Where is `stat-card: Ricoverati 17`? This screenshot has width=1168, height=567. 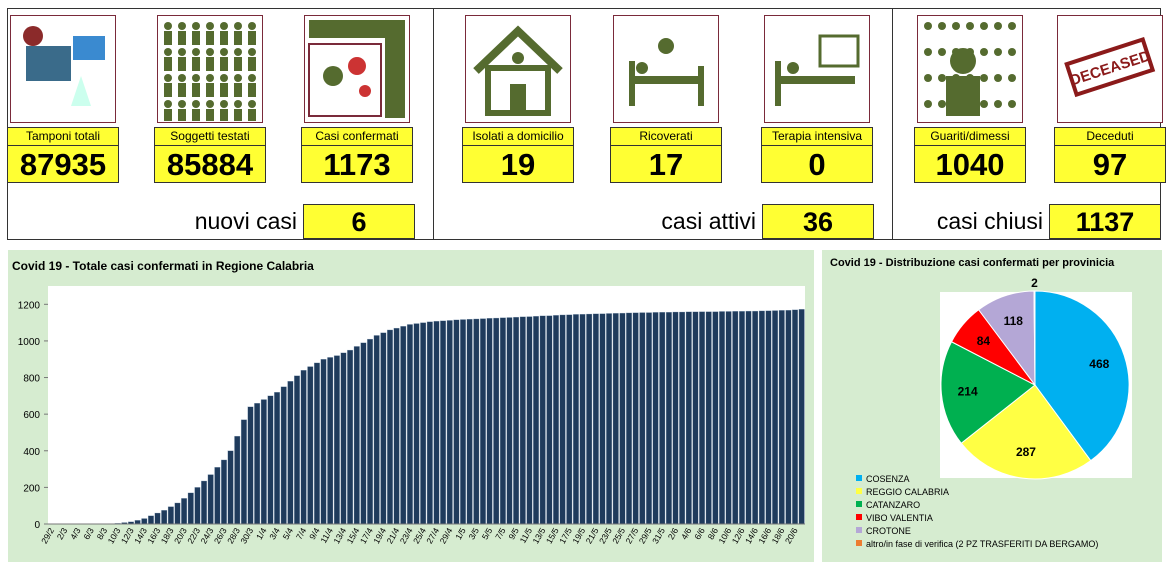 stat-card: Ricoverati 17 is located at coordinates (666, 99).